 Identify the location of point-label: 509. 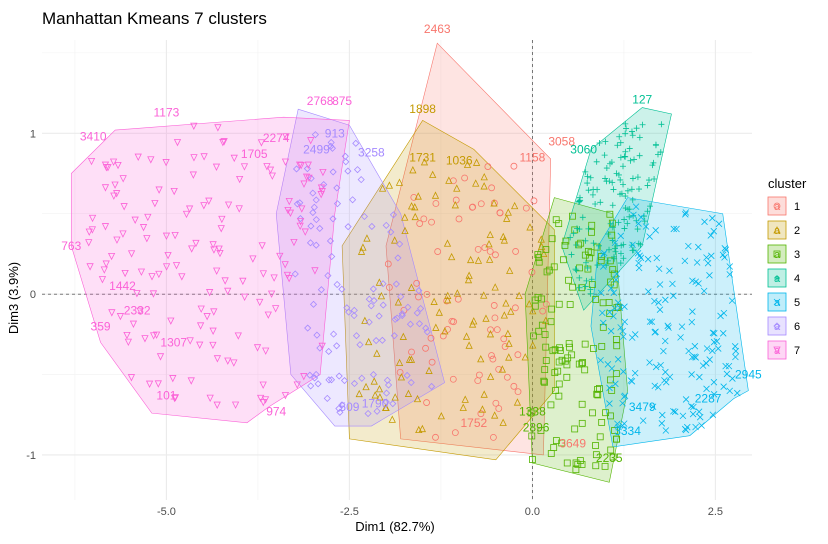
(349, 407).